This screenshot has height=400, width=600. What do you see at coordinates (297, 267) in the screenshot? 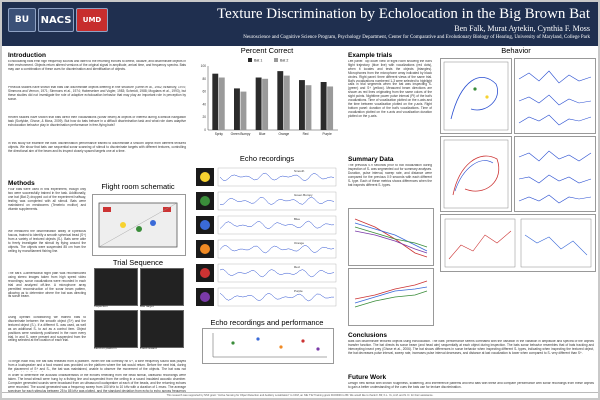
I see `echo-row-label: Red` at bounding box center [297, 267].